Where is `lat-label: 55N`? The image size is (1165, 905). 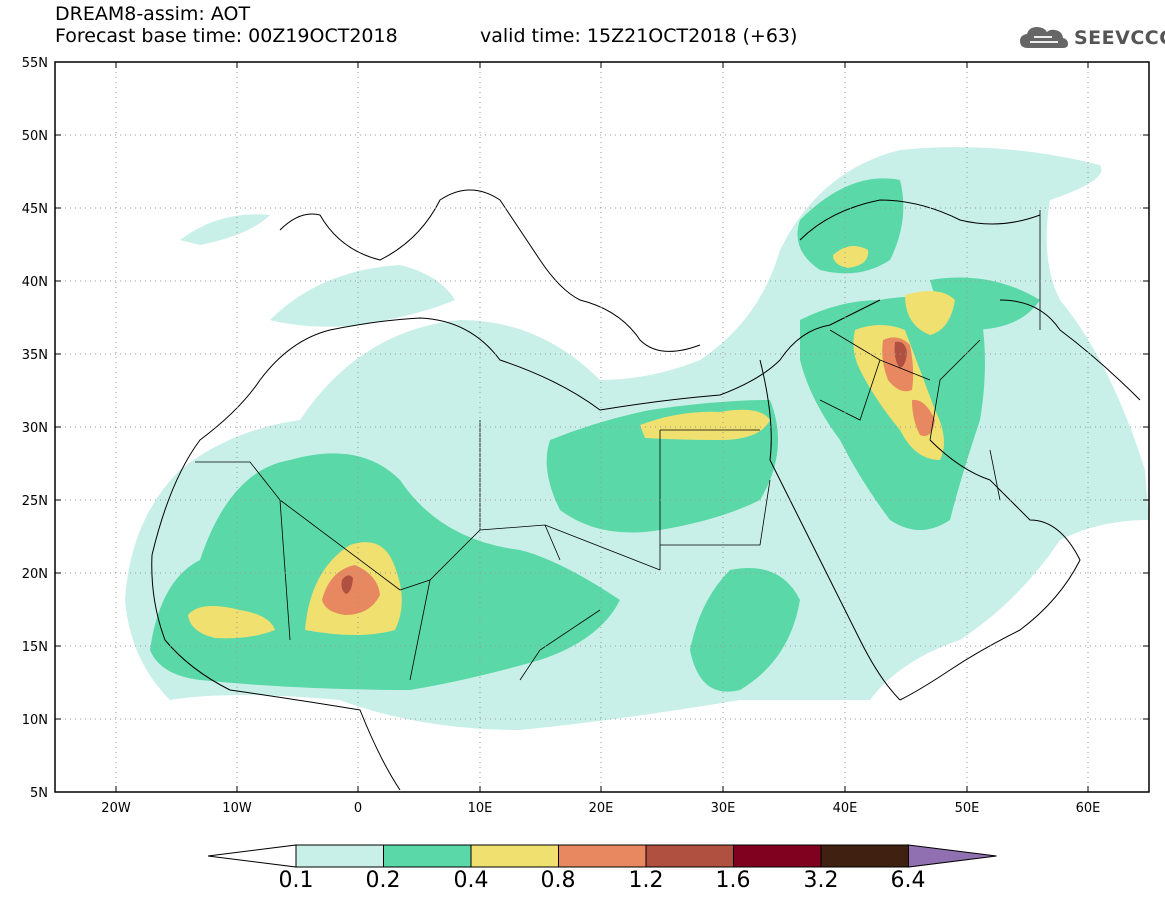
lat-label: 55N is located at coordinates (35, 63).